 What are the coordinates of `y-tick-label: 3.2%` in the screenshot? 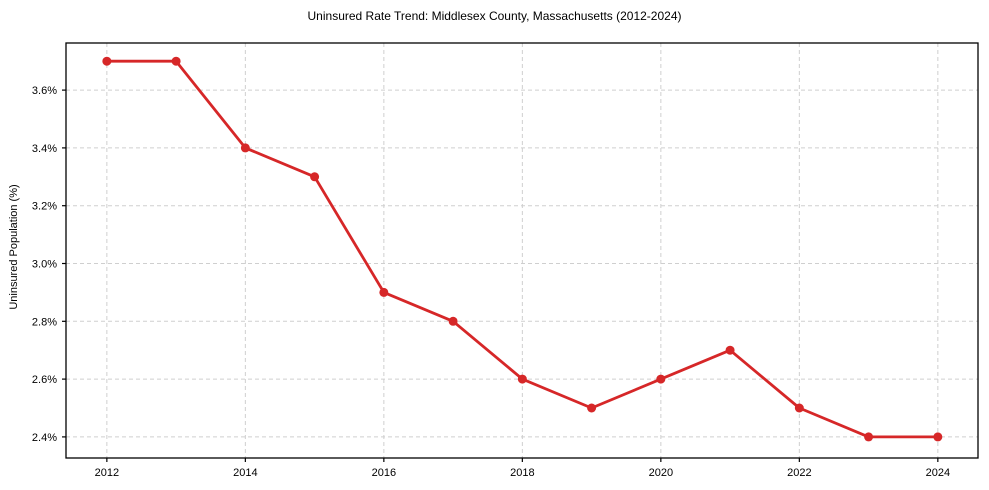 It's located at (44, 207).